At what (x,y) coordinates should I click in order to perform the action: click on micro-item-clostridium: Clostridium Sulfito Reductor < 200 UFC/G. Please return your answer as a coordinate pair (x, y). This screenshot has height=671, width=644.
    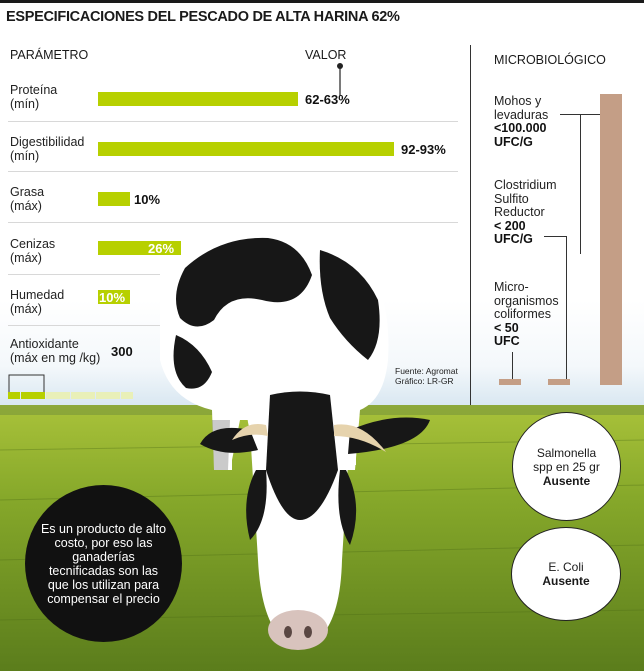
    Looking at the image, I should click on (525, 212).